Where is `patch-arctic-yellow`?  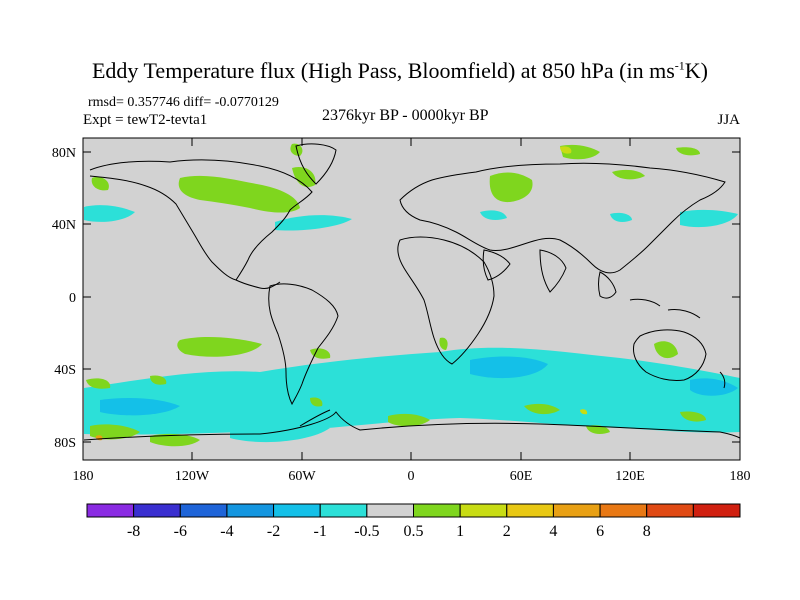
patch-arctic-yellow is located at coordinates (566, 150).